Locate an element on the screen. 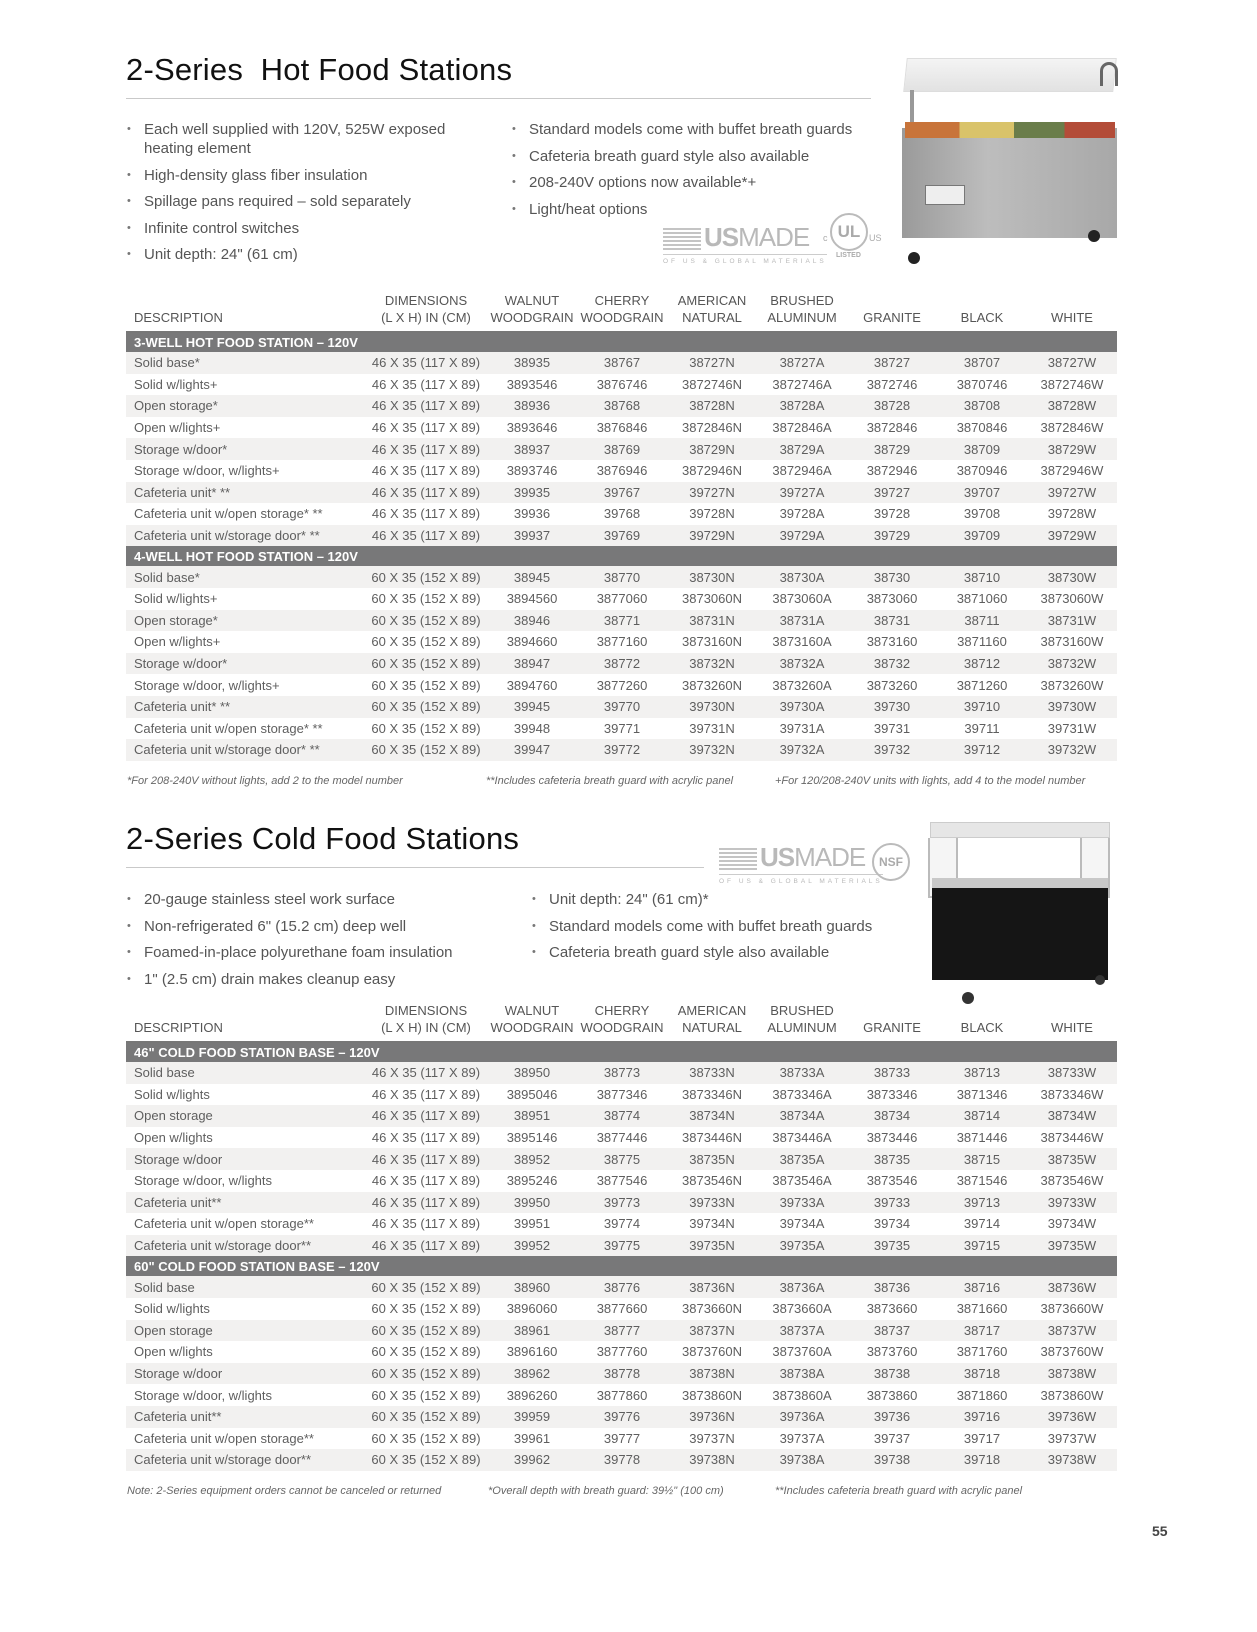 This screenshot has width=1257, height=1632. model-number-cell: 39734N is located at coordinates (712, 1224).